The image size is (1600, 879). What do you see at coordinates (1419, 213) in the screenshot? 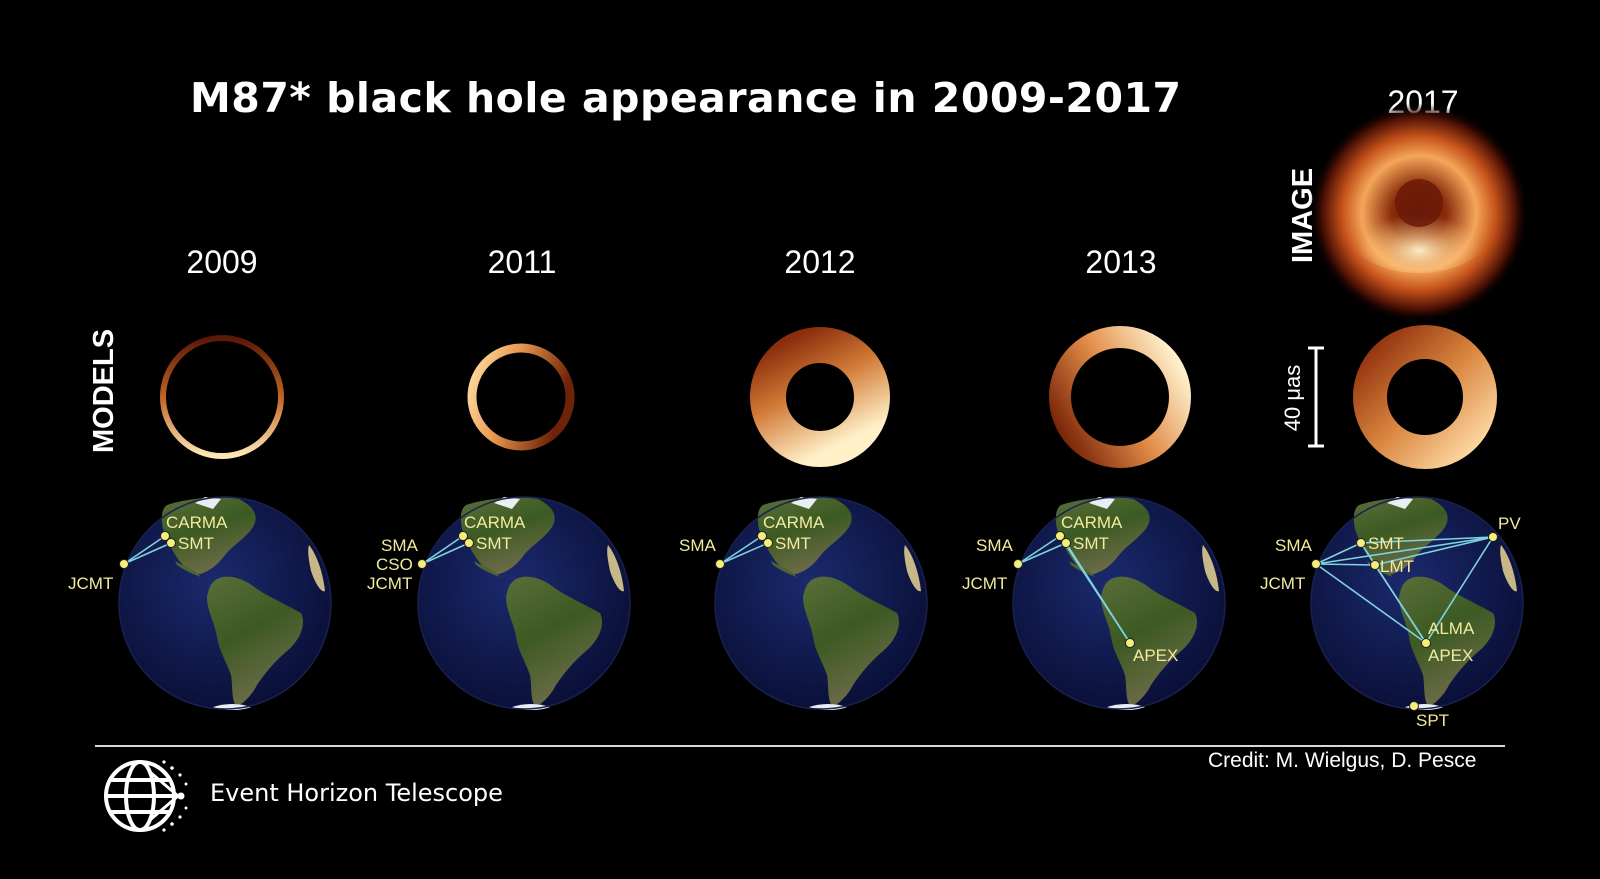
I see `black-hole-image-2017` at bounding box center [1419, 213].